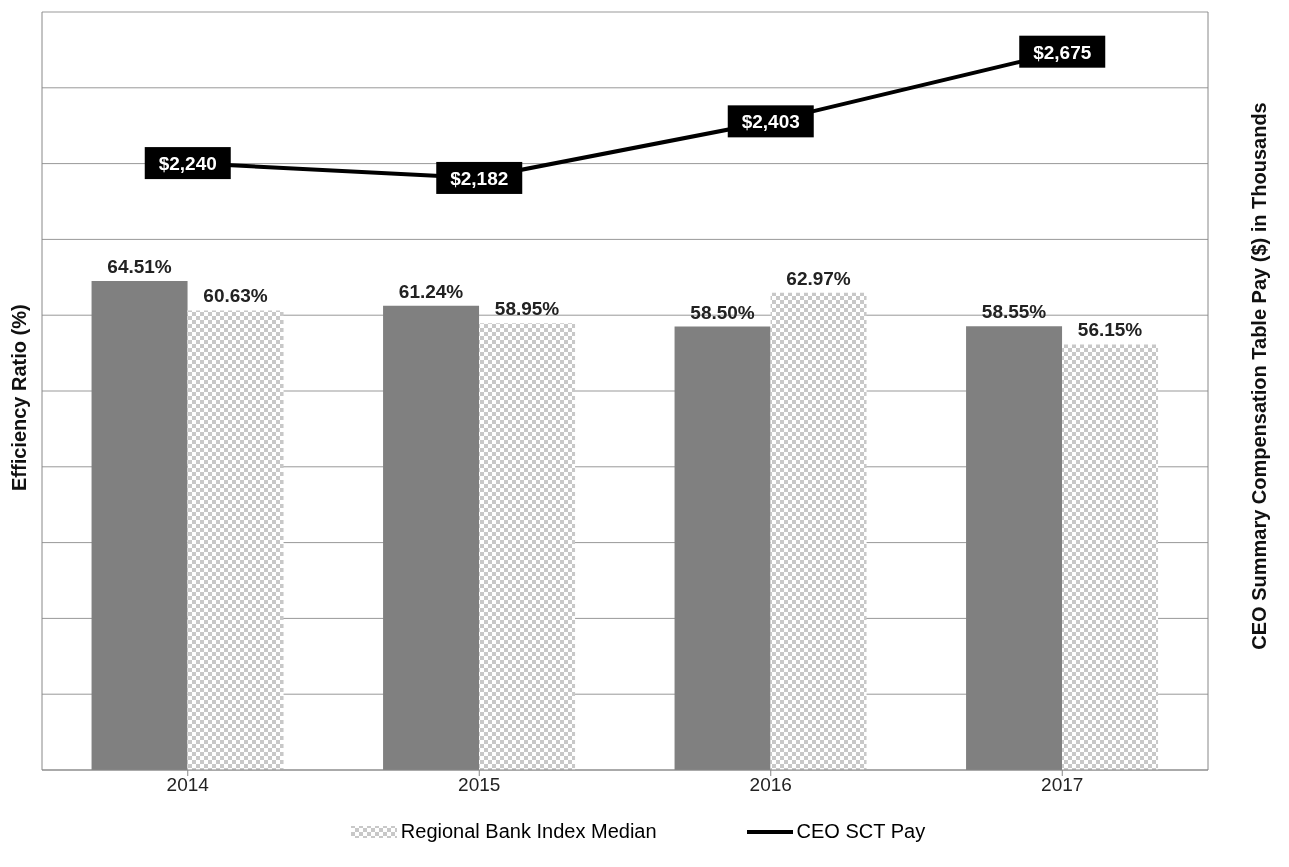  I want to click on data-label: $2,675, so click(1062, 52).